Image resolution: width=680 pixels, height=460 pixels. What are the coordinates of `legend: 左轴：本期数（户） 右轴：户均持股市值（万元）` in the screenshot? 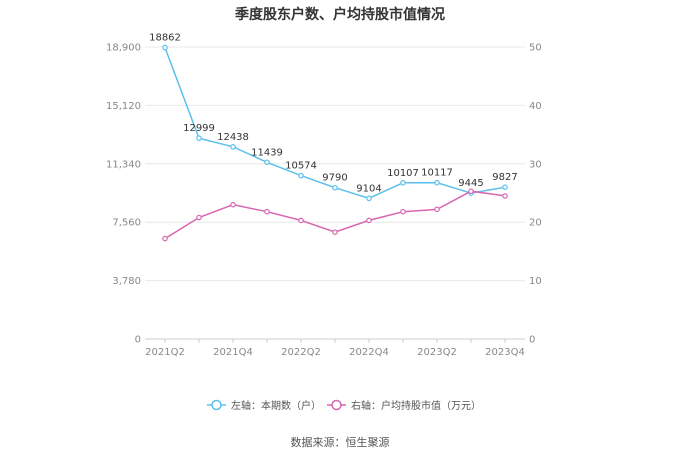 It's located at (344, 405).